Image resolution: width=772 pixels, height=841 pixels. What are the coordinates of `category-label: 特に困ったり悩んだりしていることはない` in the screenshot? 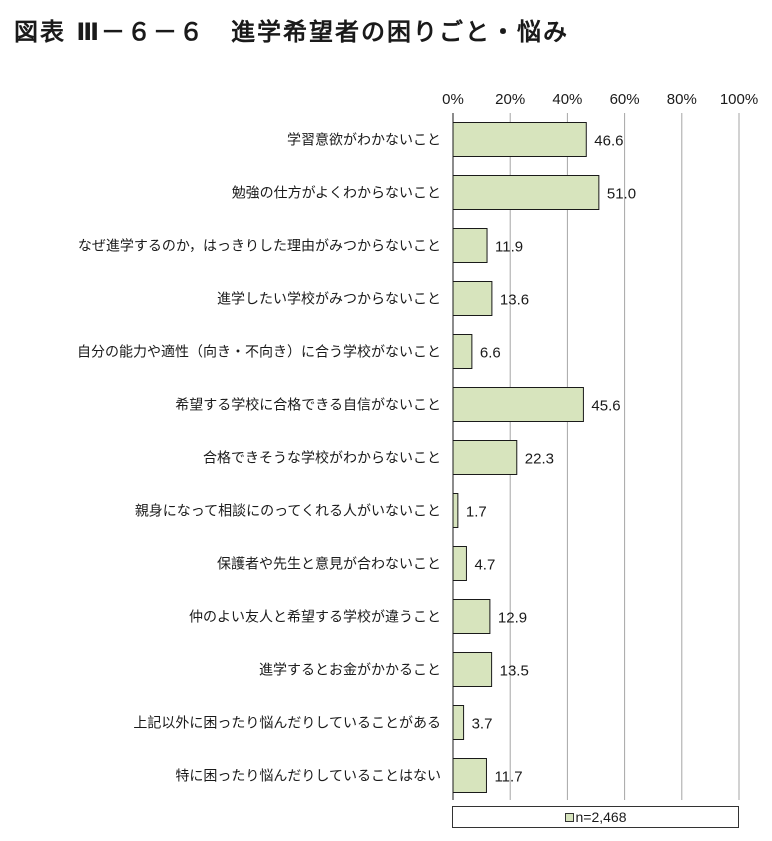 It's located at (308, 777).